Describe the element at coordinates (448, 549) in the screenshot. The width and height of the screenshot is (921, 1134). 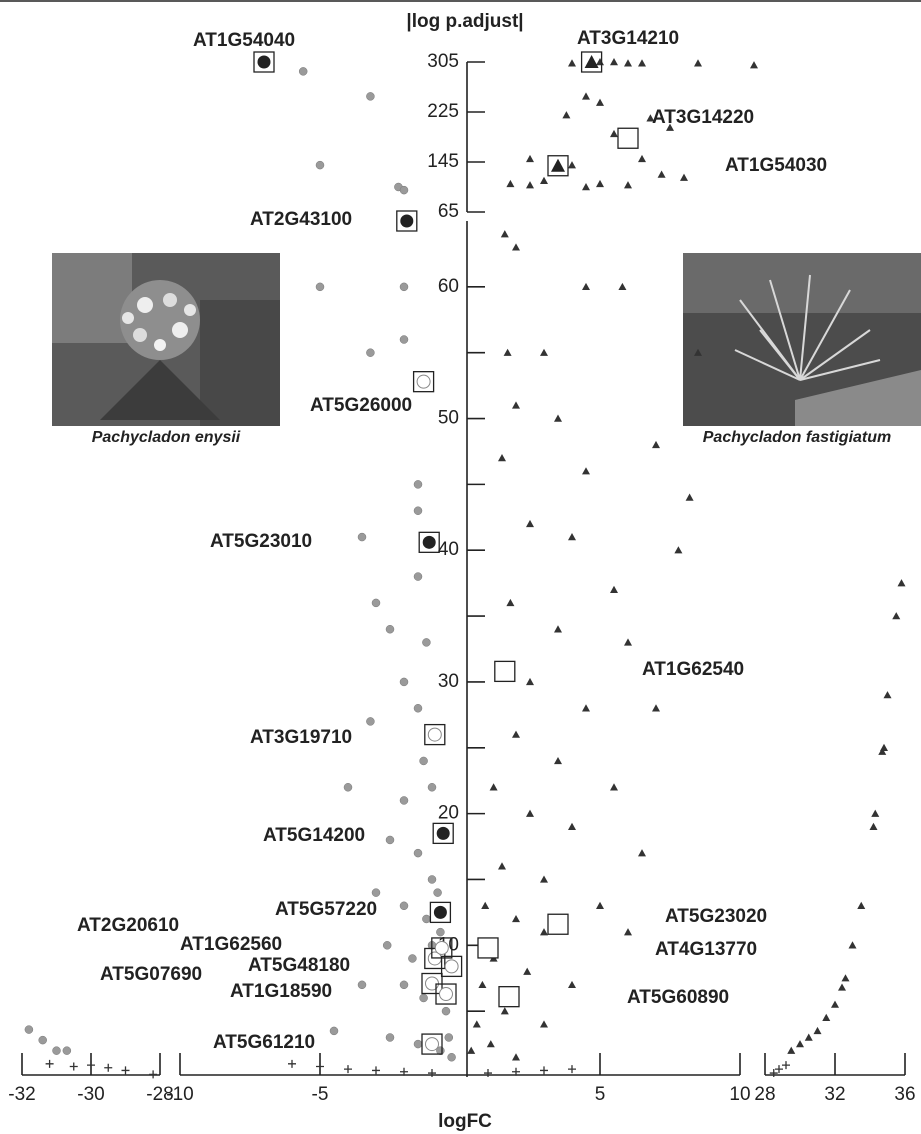
I see `y-tick-label: 40` at that location.